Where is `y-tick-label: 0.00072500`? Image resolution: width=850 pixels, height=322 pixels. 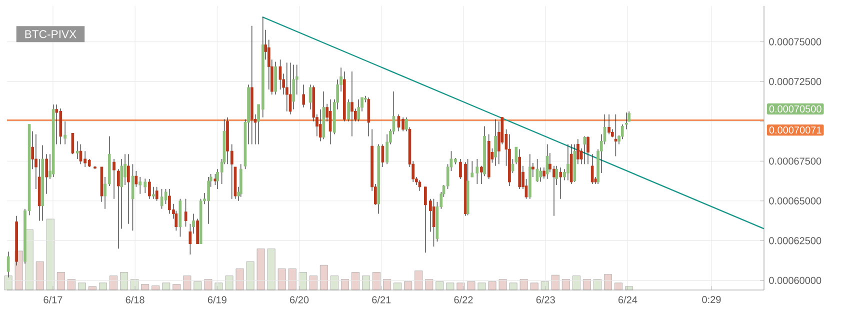 y-tick-label: 0.00072500 is located at coordinates (795, 82).